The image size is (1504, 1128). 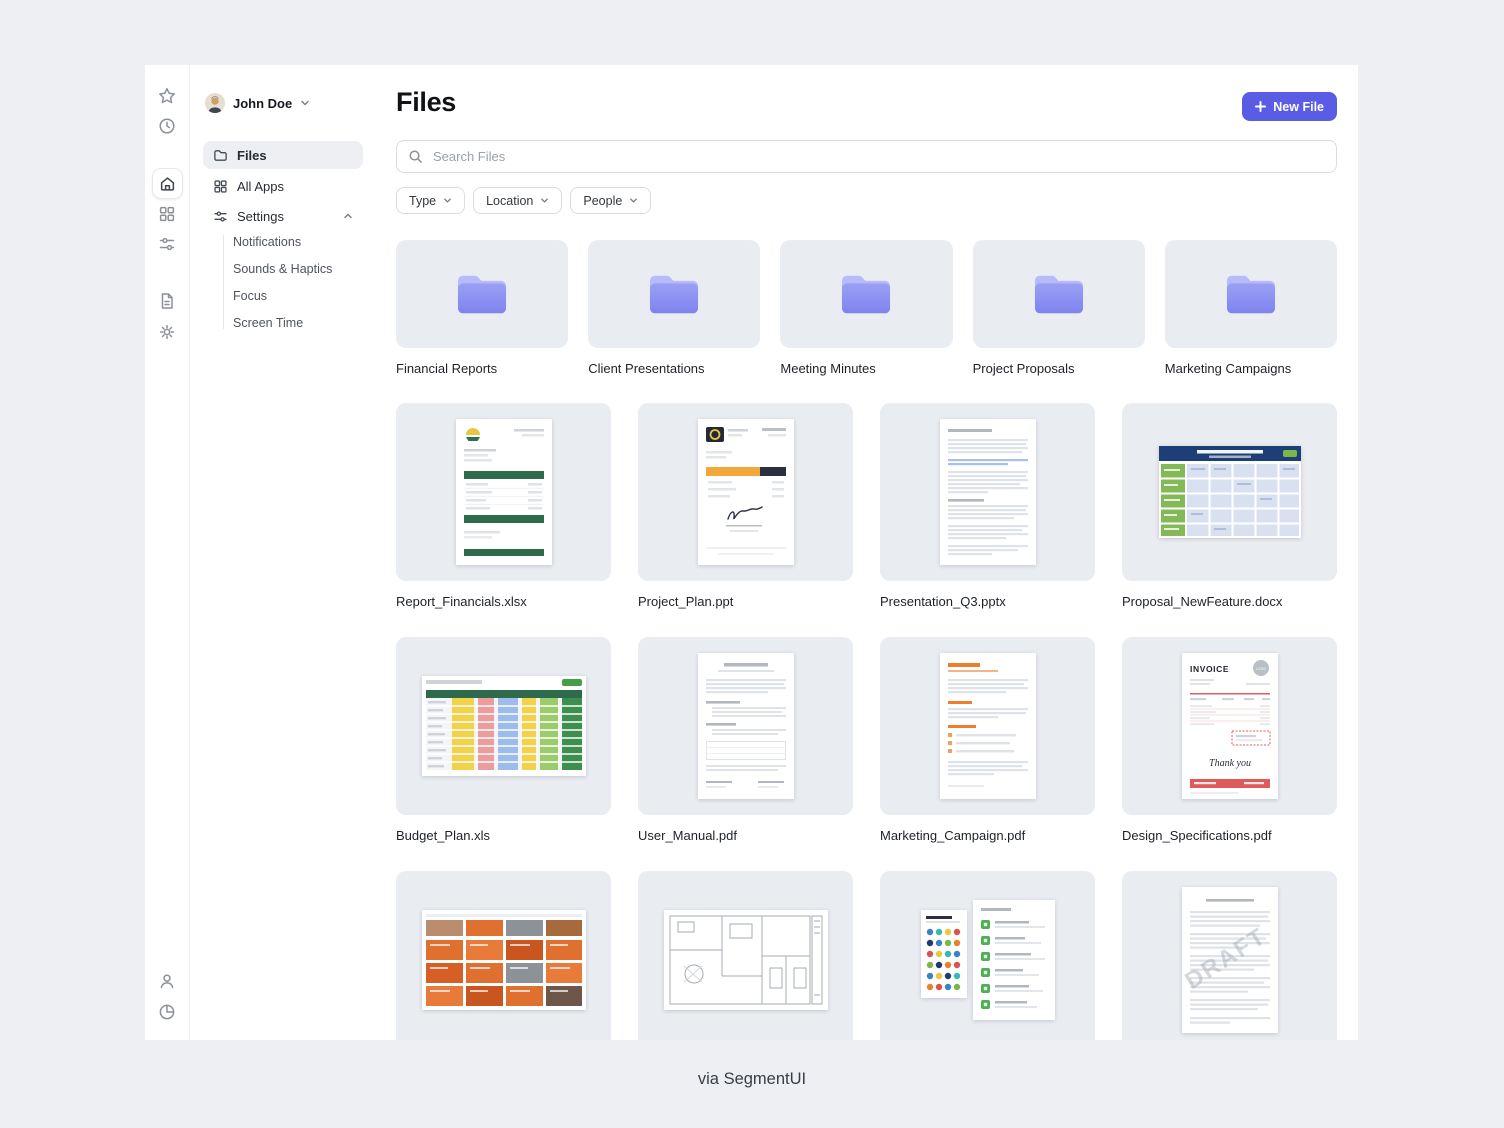 I want to click on sidebar-item-label: All Apps, so click(x=260, y=186).